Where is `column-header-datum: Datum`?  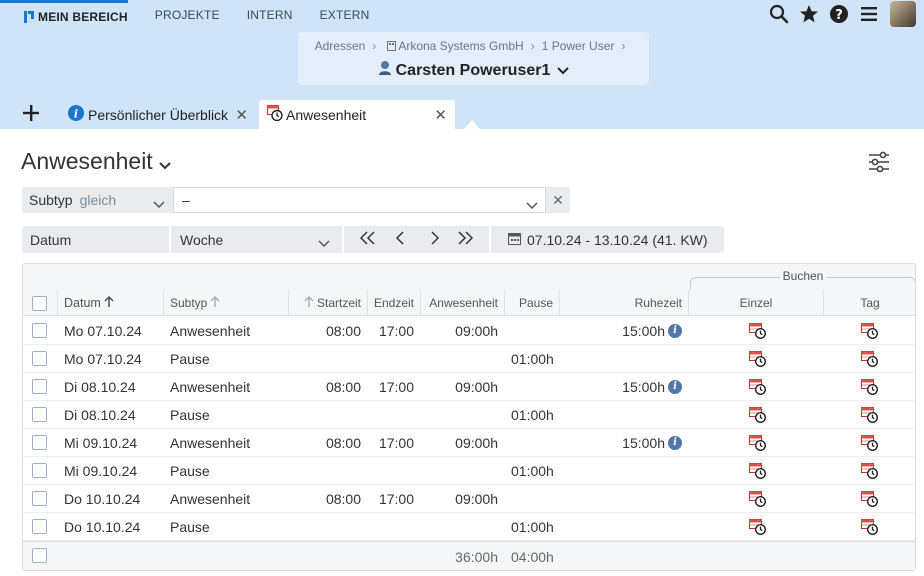 column-header-datum: Datum is located at coordinates (89, 303).